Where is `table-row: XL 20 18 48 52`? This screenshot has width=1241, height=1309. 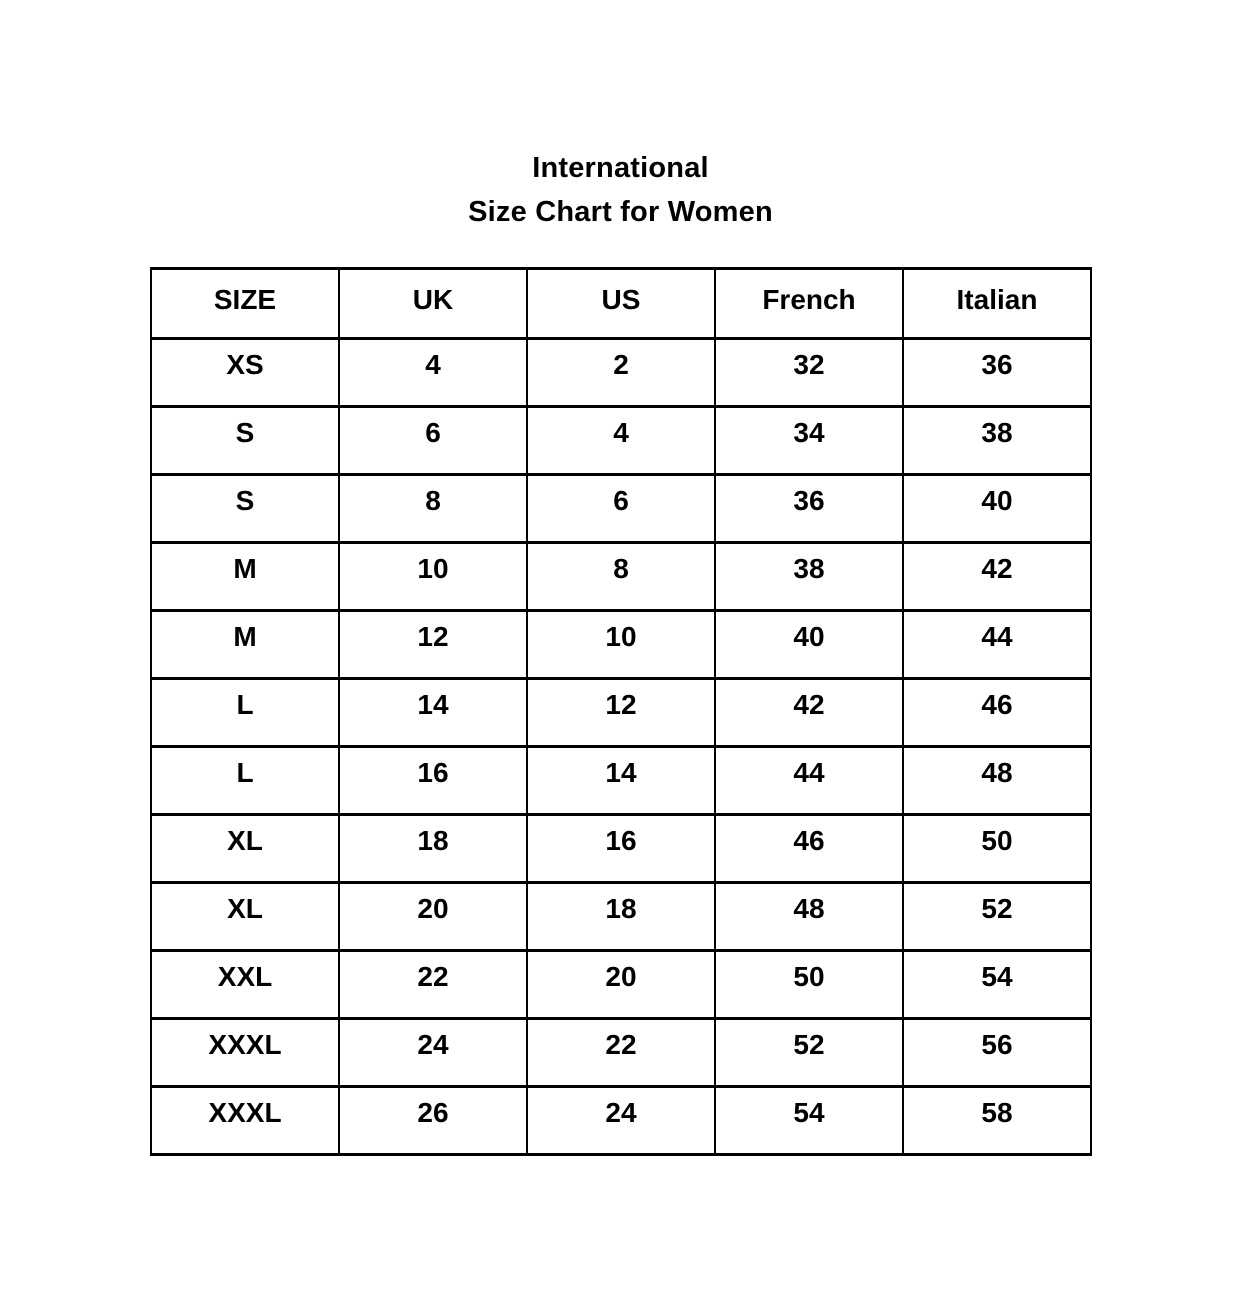
table-row: XL 20 18 48 52 is located at coordinates (621, 916).